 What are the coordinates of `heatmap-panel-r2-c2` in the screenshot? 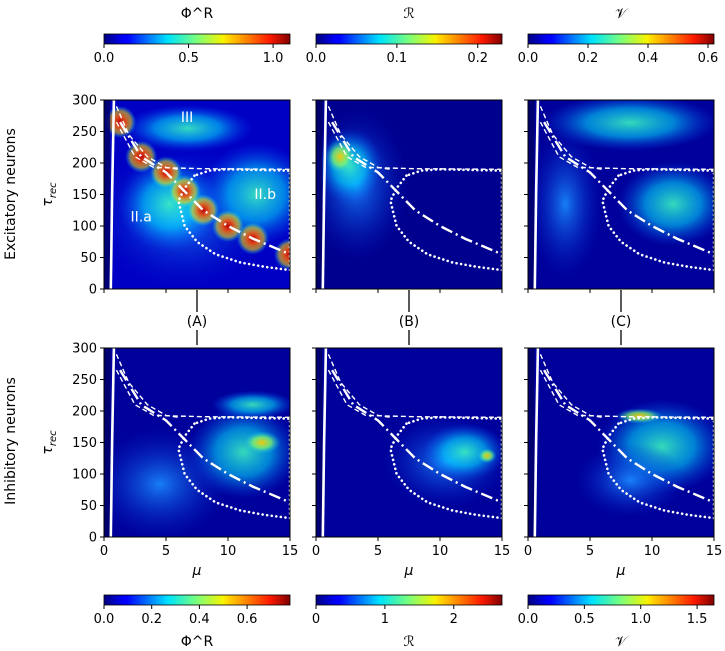 It's located at (409, 442).